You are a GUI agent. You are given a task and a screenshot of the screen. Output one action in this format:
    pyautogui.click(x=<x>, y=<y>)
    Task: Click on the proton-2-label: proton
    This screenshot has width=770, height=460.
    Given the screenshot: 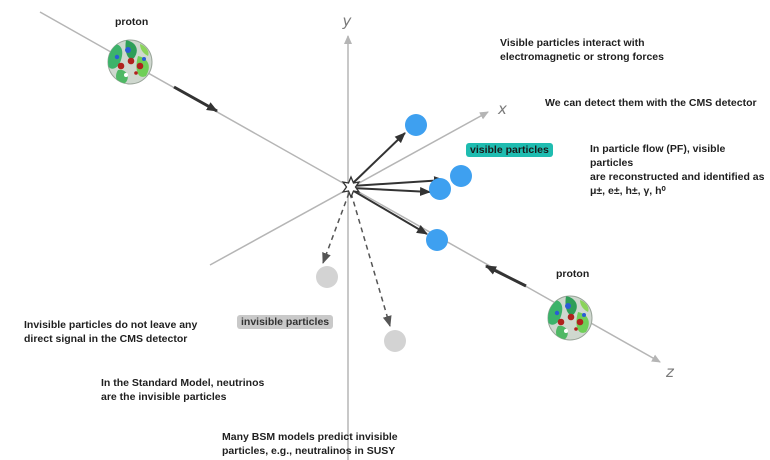 What is the action you would take?
    pyautogui.click(x=572, y=274)
    